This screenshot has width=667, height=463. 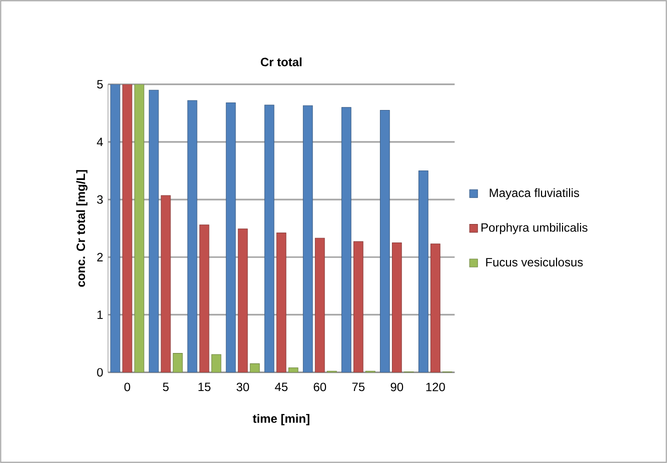 What do you see at coordinates (100, 84) in the screenshot?
I see `y-tick-label: 5` at bounding box center [100, 84].